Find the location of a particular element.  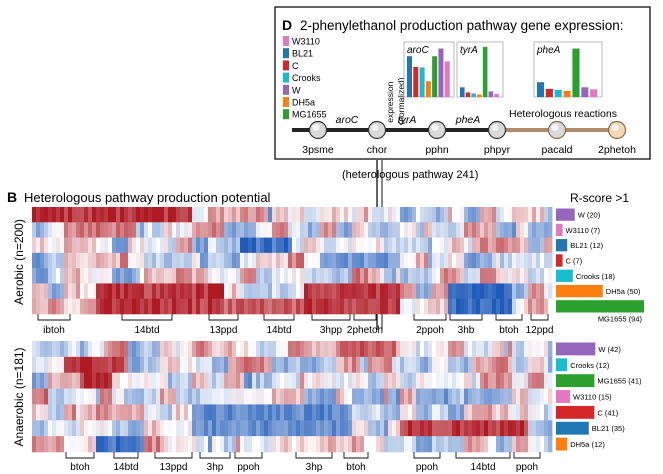

rscore-bar-label: W (20) is located at coordinates (589, 215).